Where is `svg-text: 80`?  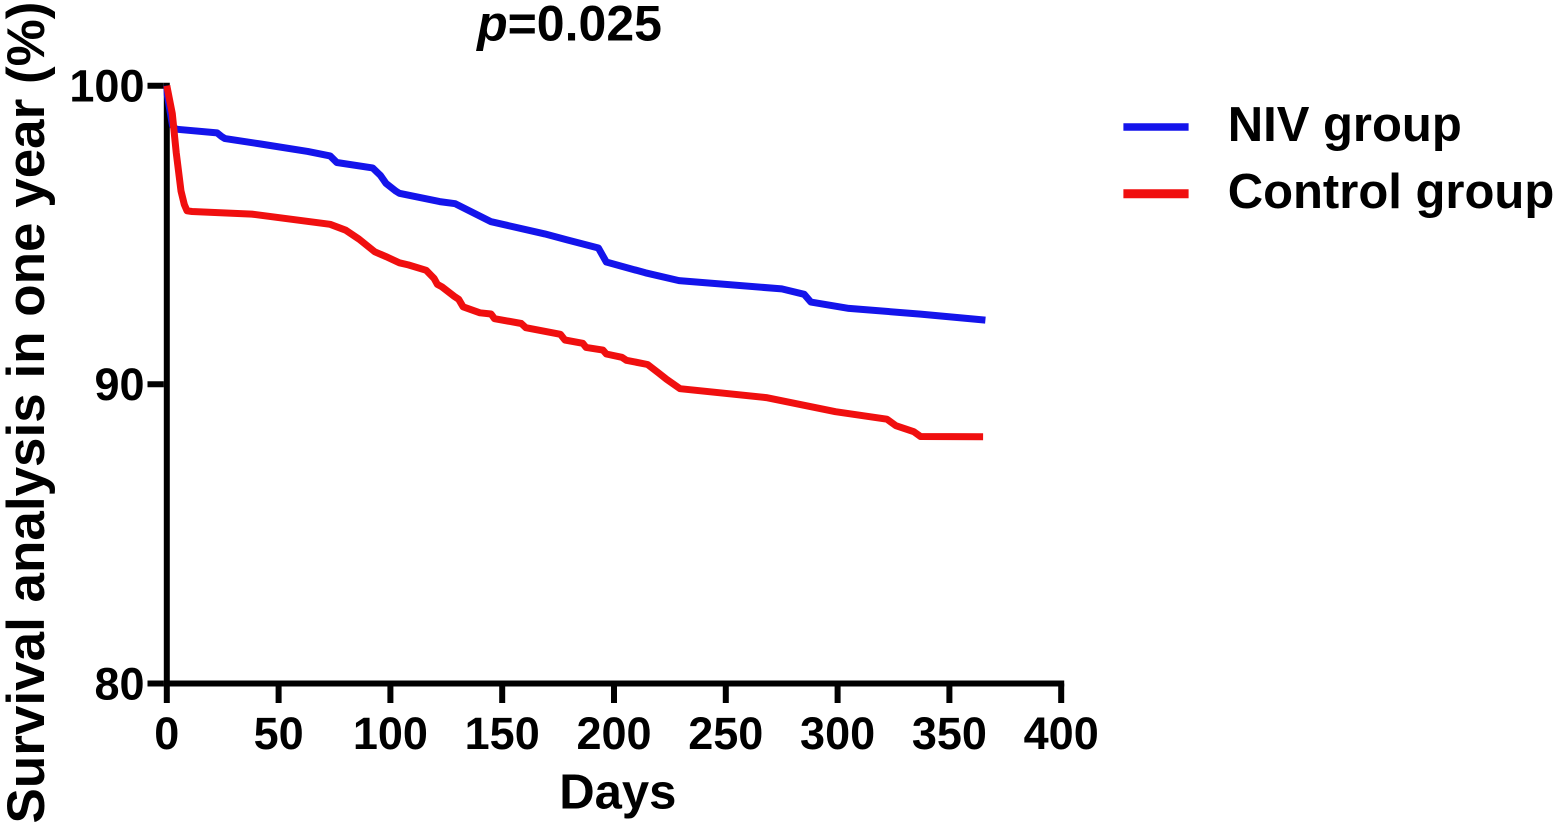 svg-text: 80 is located at coordinates (119, 684).